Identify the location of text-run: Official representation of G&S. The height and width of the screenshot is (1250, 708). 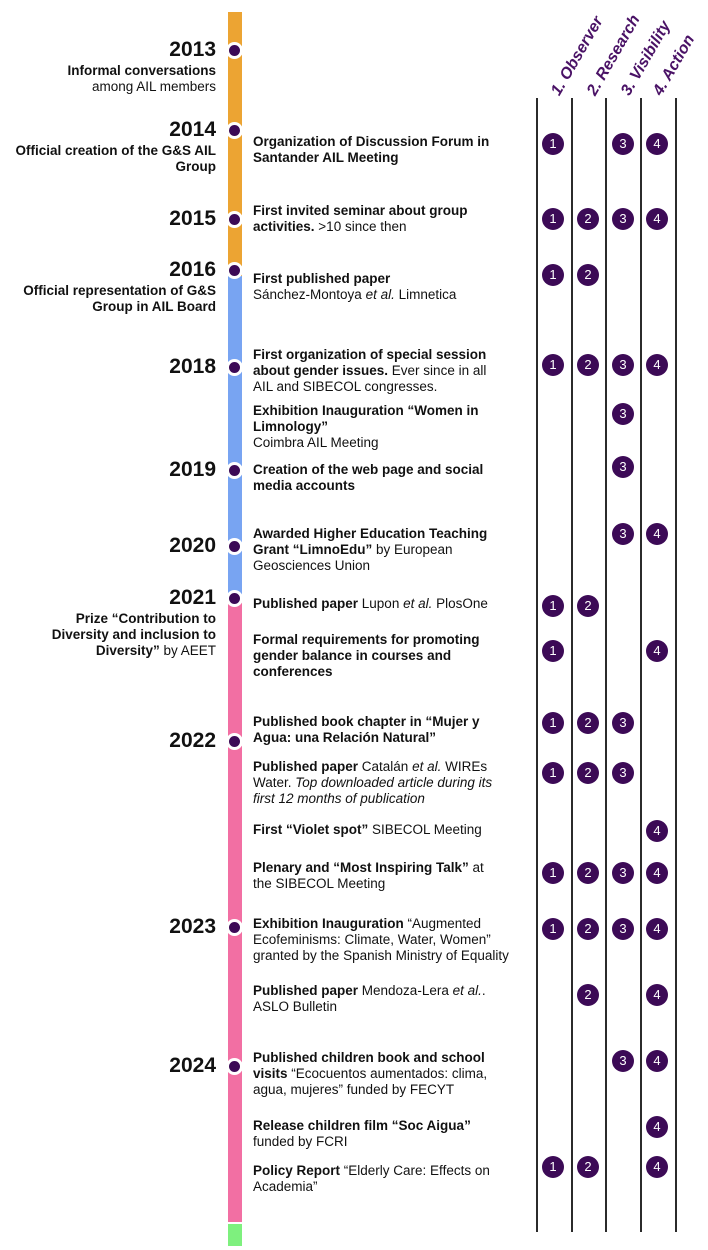
(119, 290).